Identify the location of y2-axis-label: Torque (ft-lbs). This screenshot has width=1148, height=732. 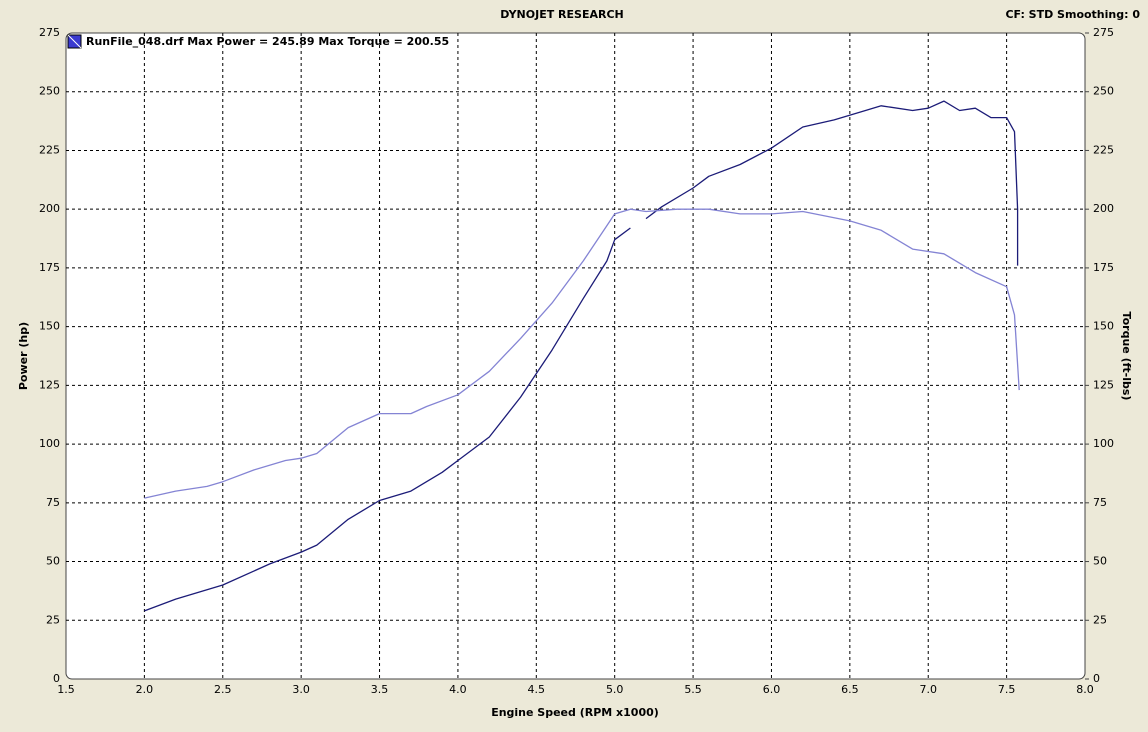
(1126, 356).